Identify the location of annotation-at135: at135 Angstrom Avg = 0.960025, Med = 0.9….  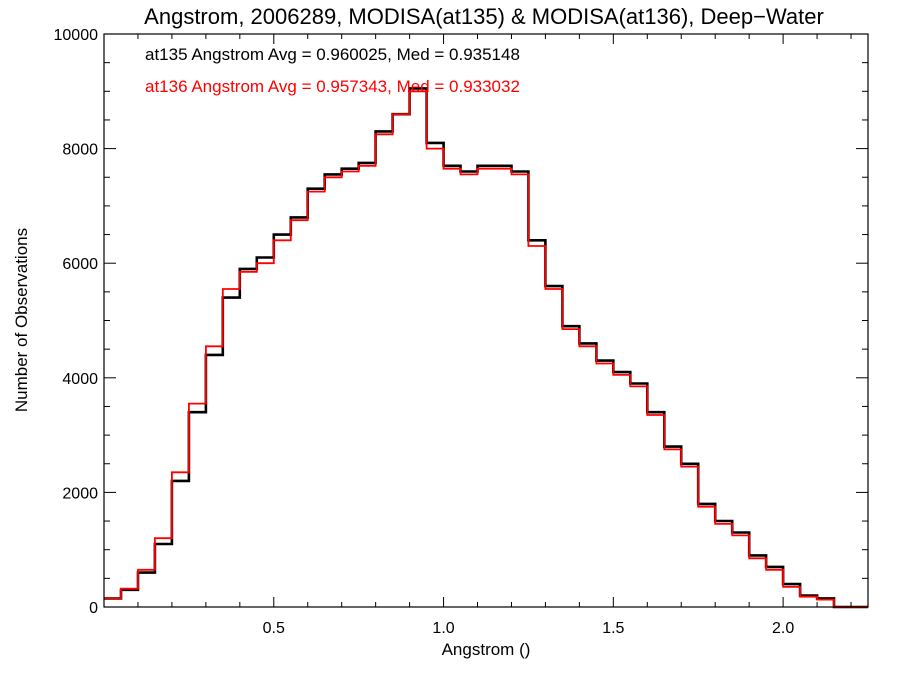
(332, 54).